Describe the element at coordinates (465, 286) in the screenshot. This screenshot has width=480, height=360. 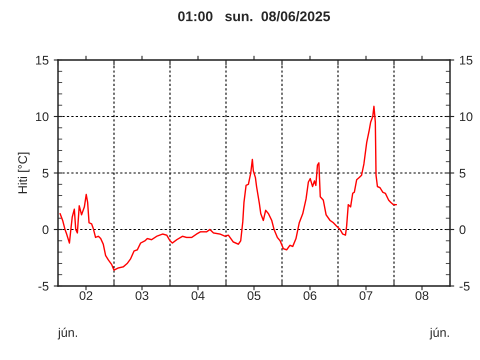
I see `y2-tick-label: -5` at that location.